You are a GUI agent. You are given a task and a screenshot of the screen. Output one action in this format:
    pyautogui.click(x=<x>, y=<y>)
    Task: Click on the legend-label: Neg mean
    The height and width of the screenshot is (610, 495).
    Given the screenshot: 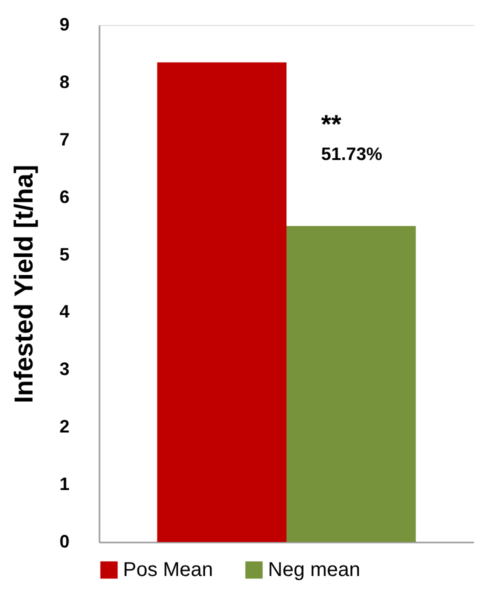 What is the action you would take?
    pyautogui.click(x=314, y=570)
    